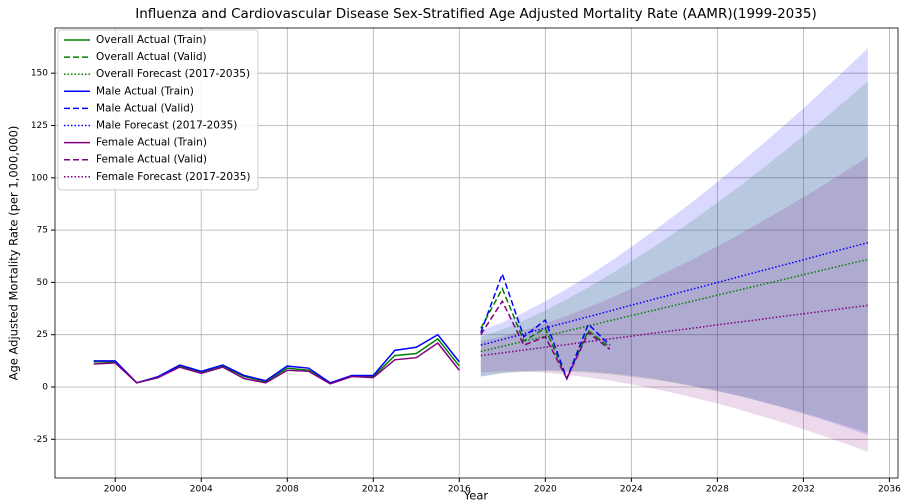 The image size is (901, 504). What do you see at coordinates (145, 91) in the screenshot?
I see `legend-label: Male Actual (Train)` at bounding box center [145, 91].